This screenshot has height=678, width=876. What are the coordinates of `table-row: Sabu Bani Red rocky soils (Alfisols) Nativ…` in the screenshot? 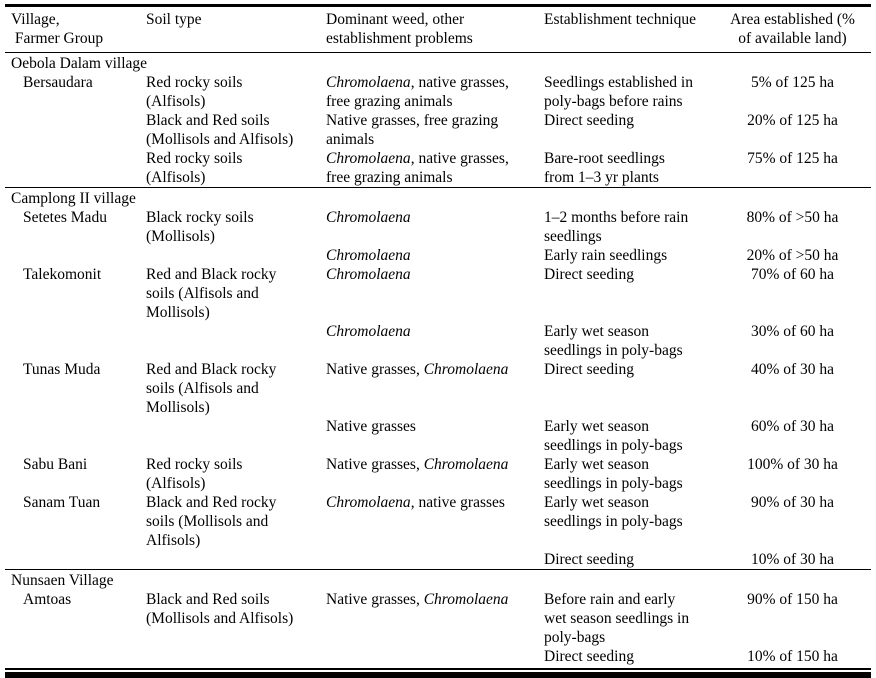 It's located at (438, 474).